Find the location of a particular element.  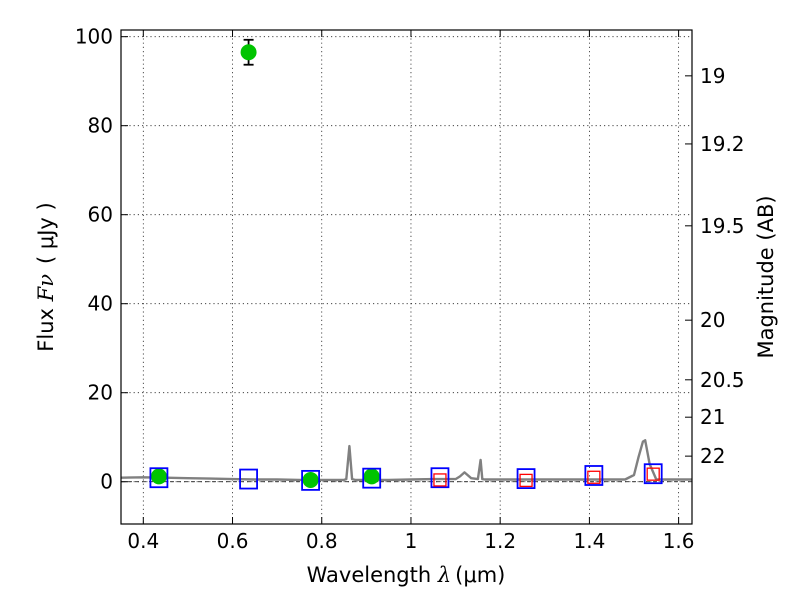

y-tick-label: 0 is located at coordinates (106, 482).